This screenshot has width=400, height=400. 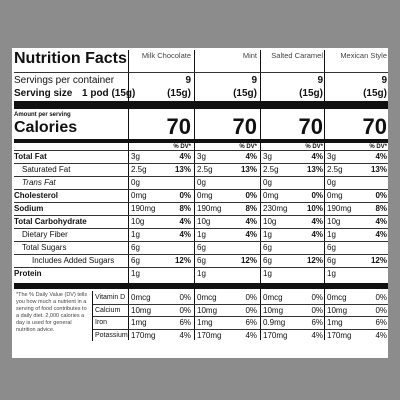 I want to click on nutrient-label: Dietary Fiber, so click(x=45, y=234).